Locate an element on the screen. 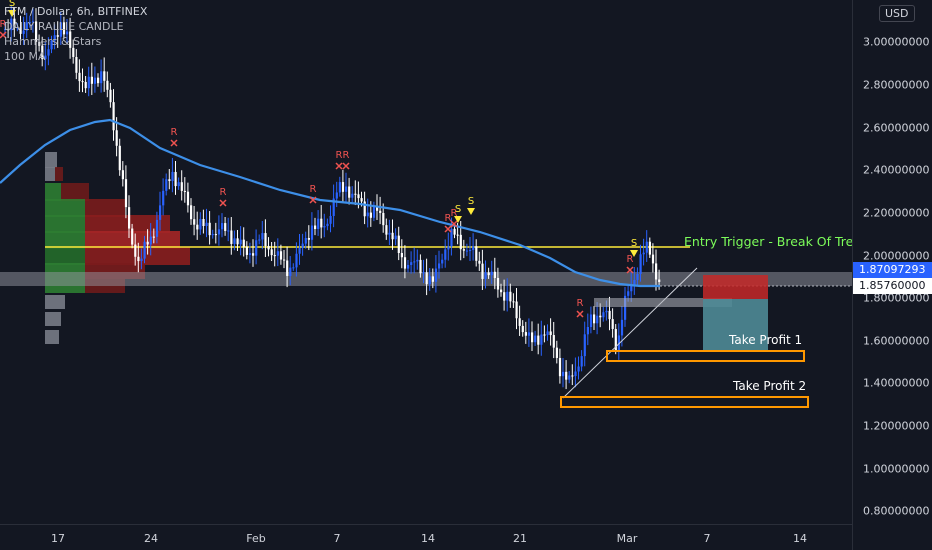  price-tick: 3.00000000 is located at coordinates (896, 42).